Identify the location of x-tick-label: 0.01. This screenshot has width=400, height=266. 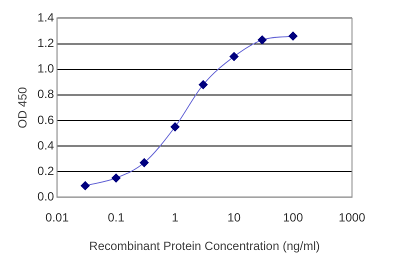
(57, 217).